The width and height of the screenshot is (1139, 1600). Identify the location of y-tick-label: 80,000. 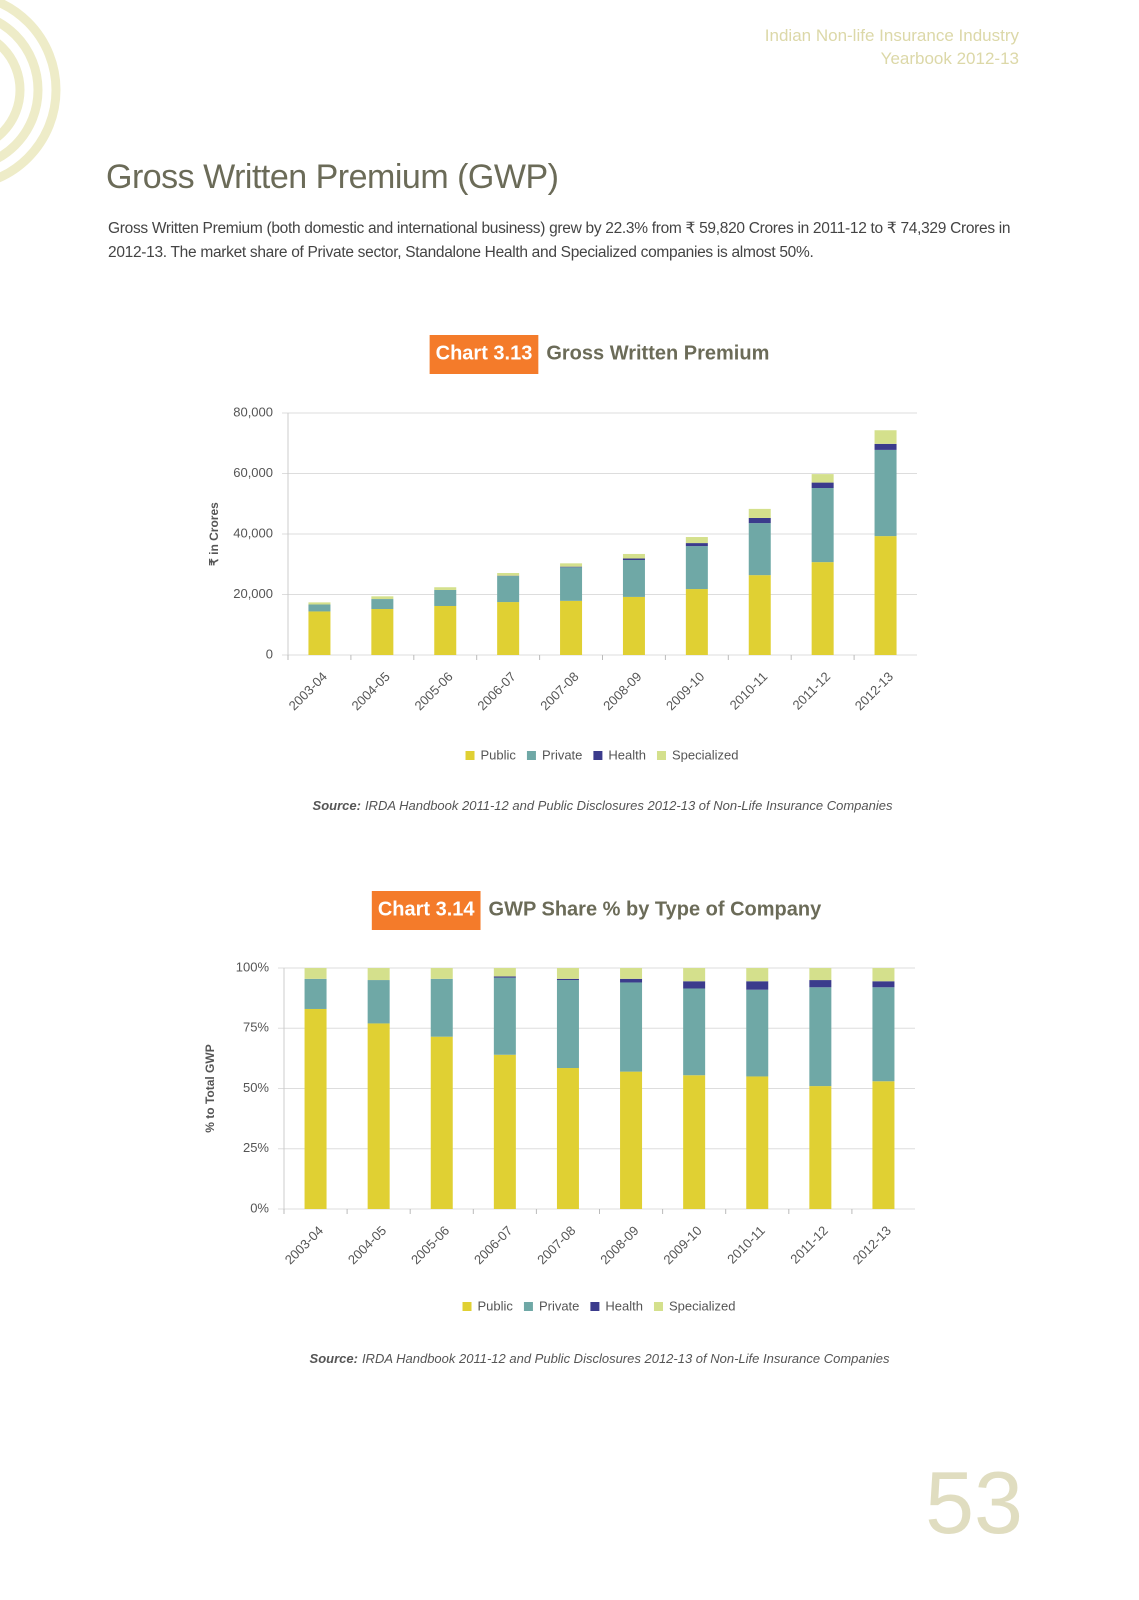
(253, 411).